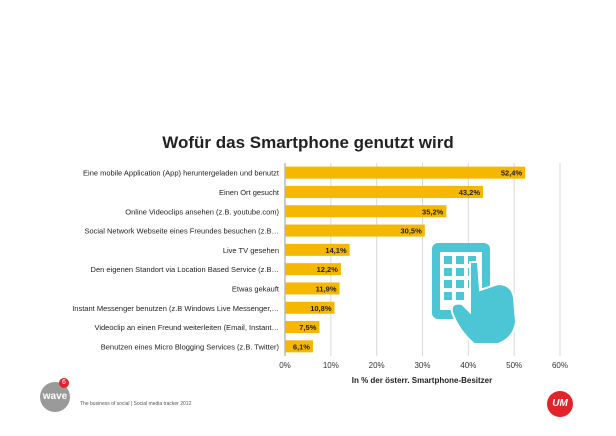 Image resolution: width=616 pixels, height=436 pixels. What do you see at coordinates (475, 294) in the screenshot?
I see `smartphone-touch-icon` at bounding box center [475, 294].